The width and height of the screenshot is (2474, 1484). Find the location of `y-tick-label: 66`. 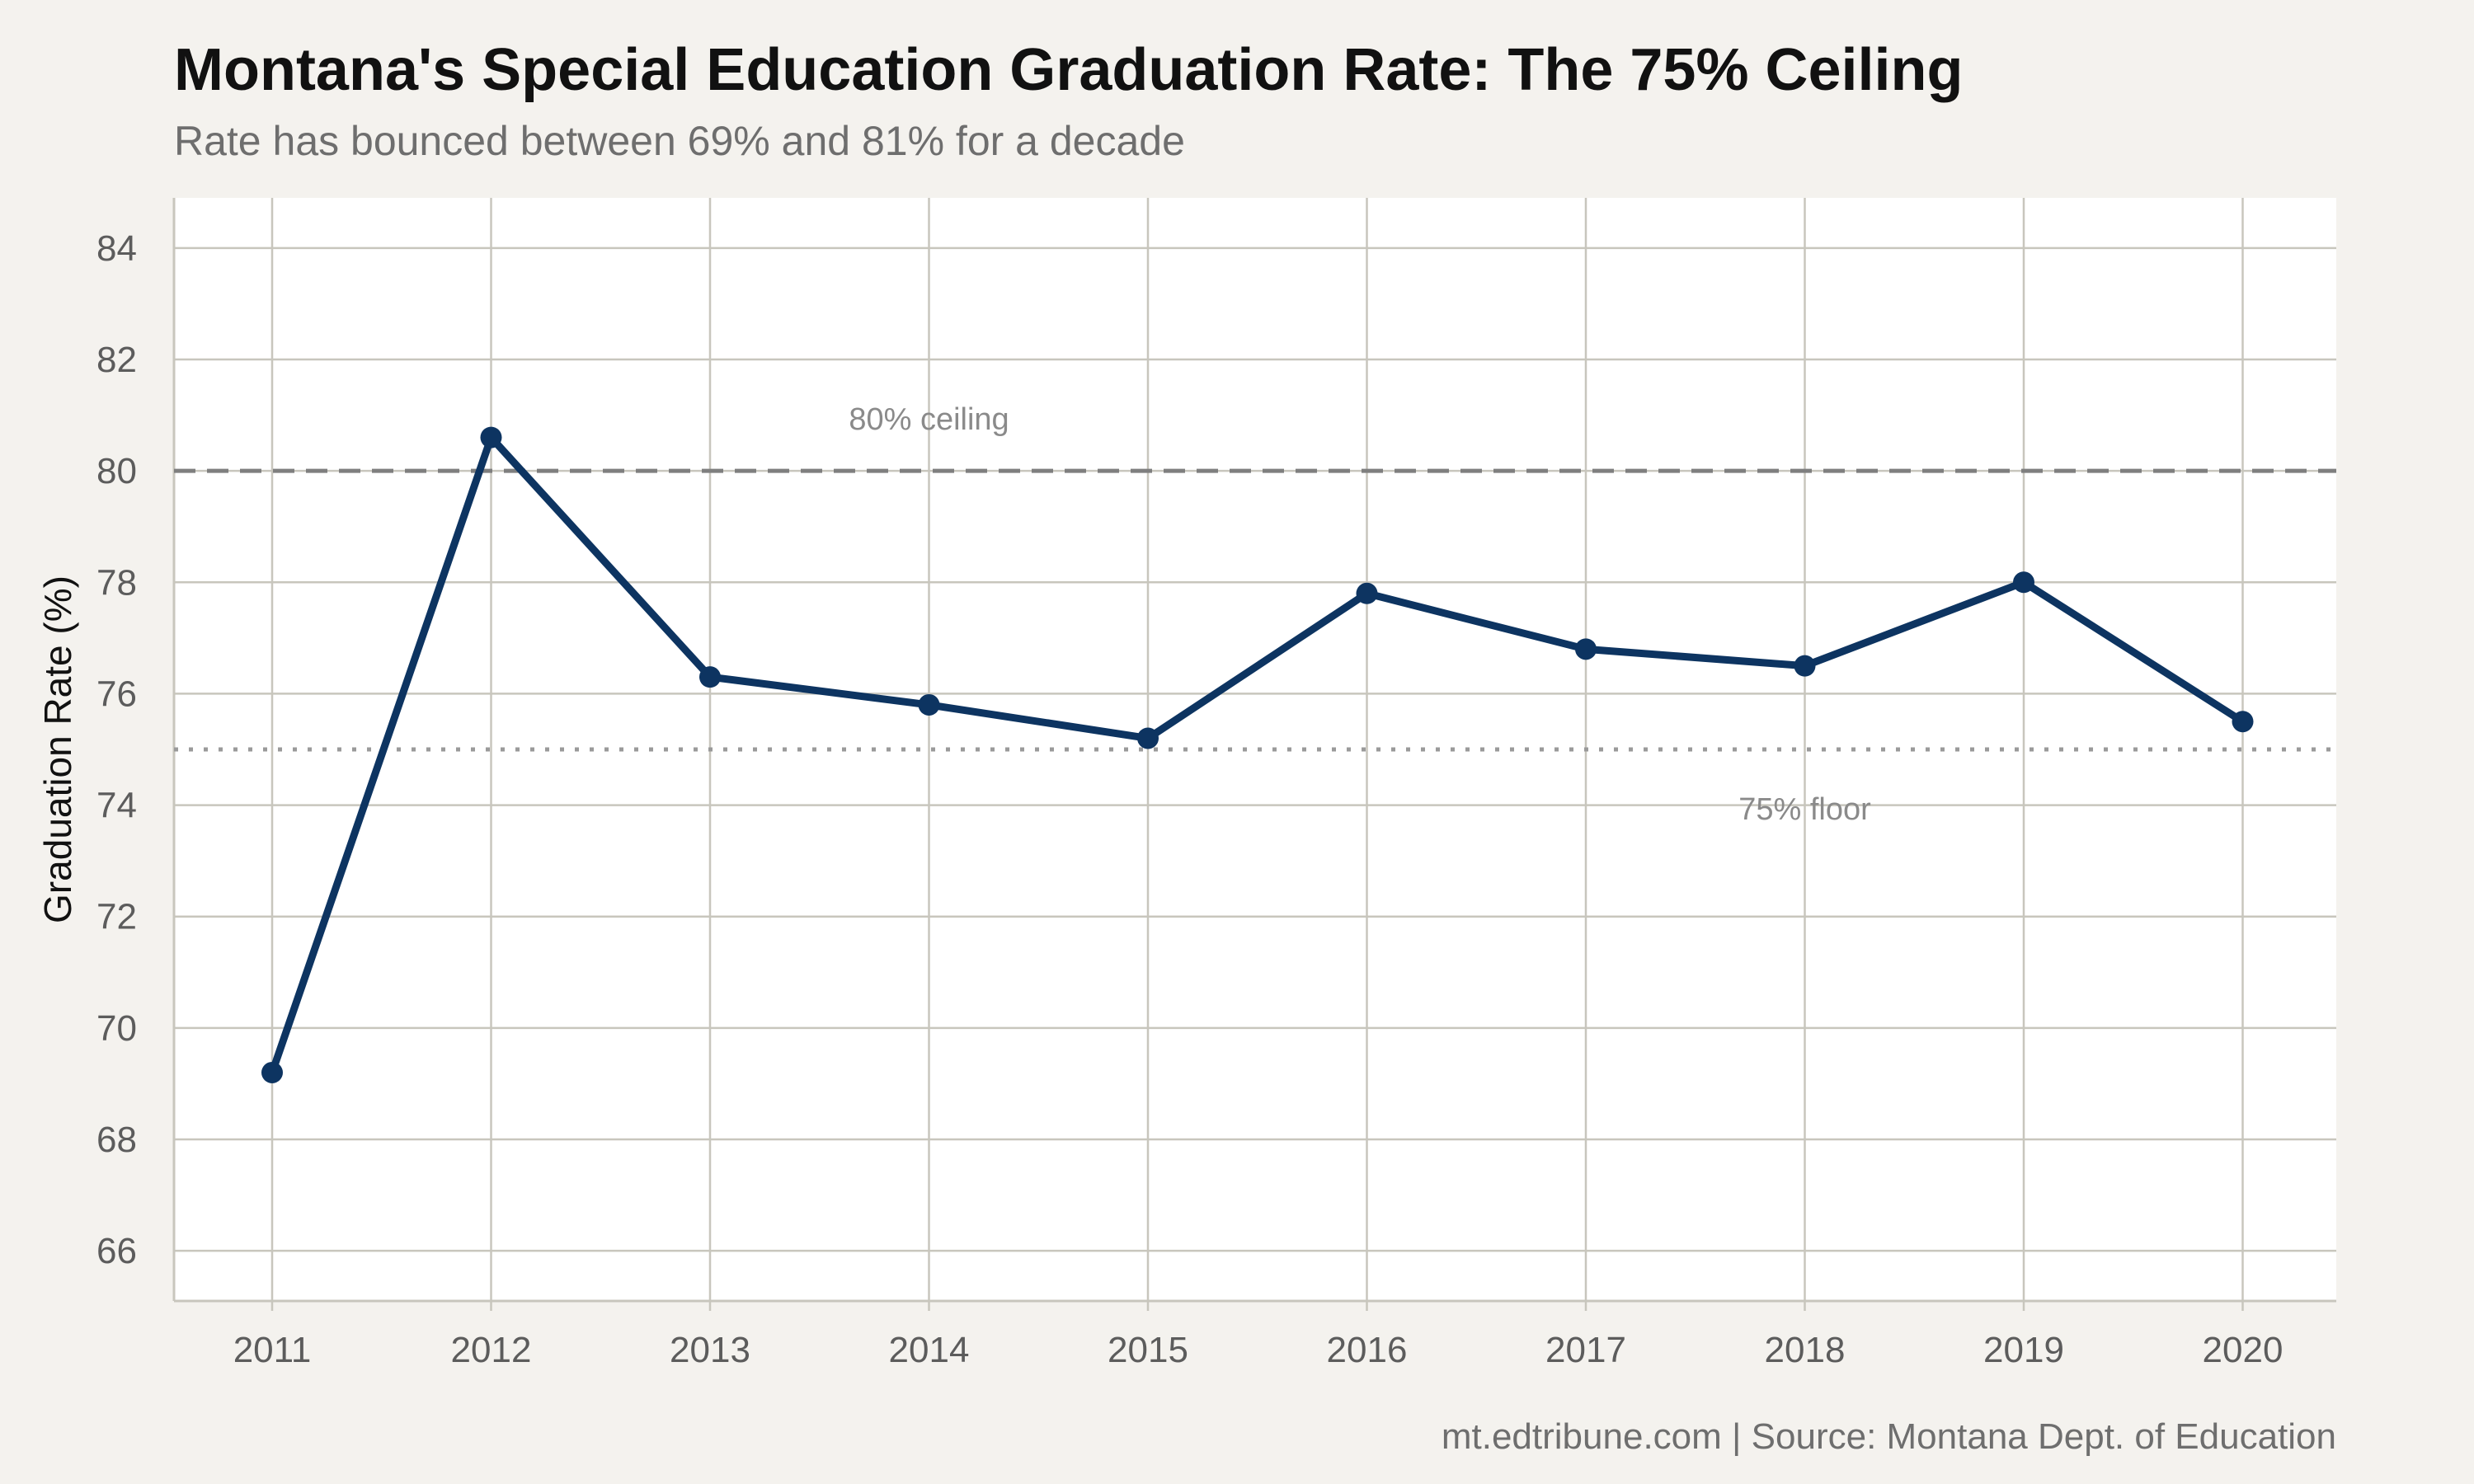

y-tick-label: 66 is located at coordinates (116, 1251).